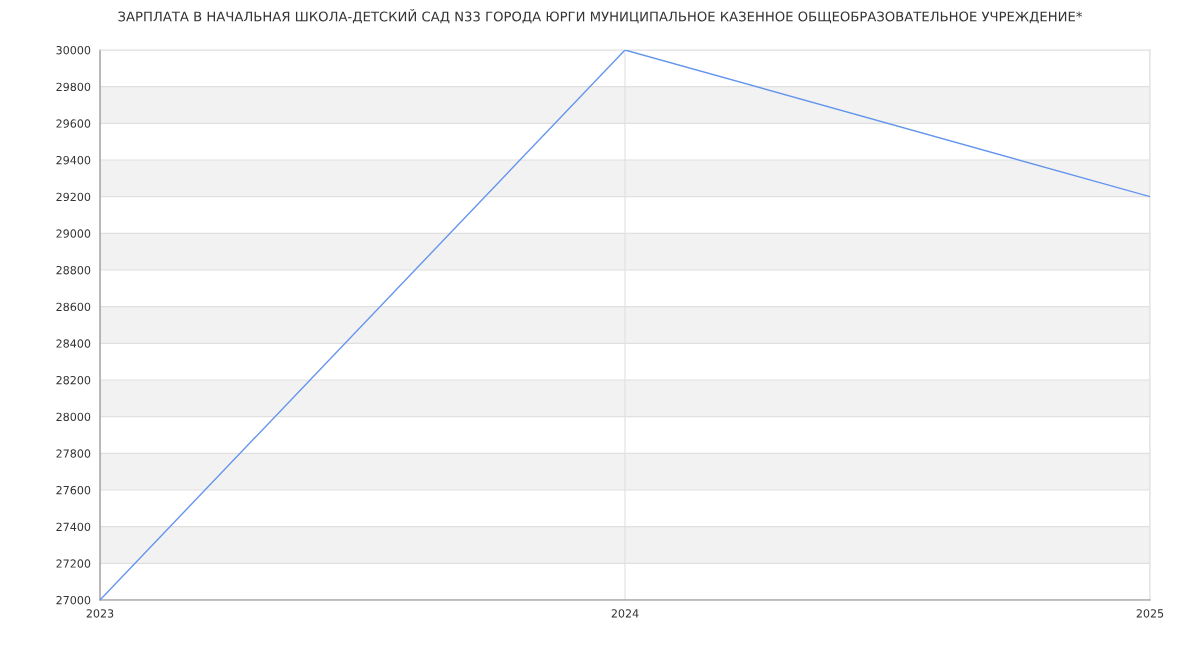 This screenshot has height=650, width=1200. I want to click on y-tick-label: 28200, so click(73, 380).